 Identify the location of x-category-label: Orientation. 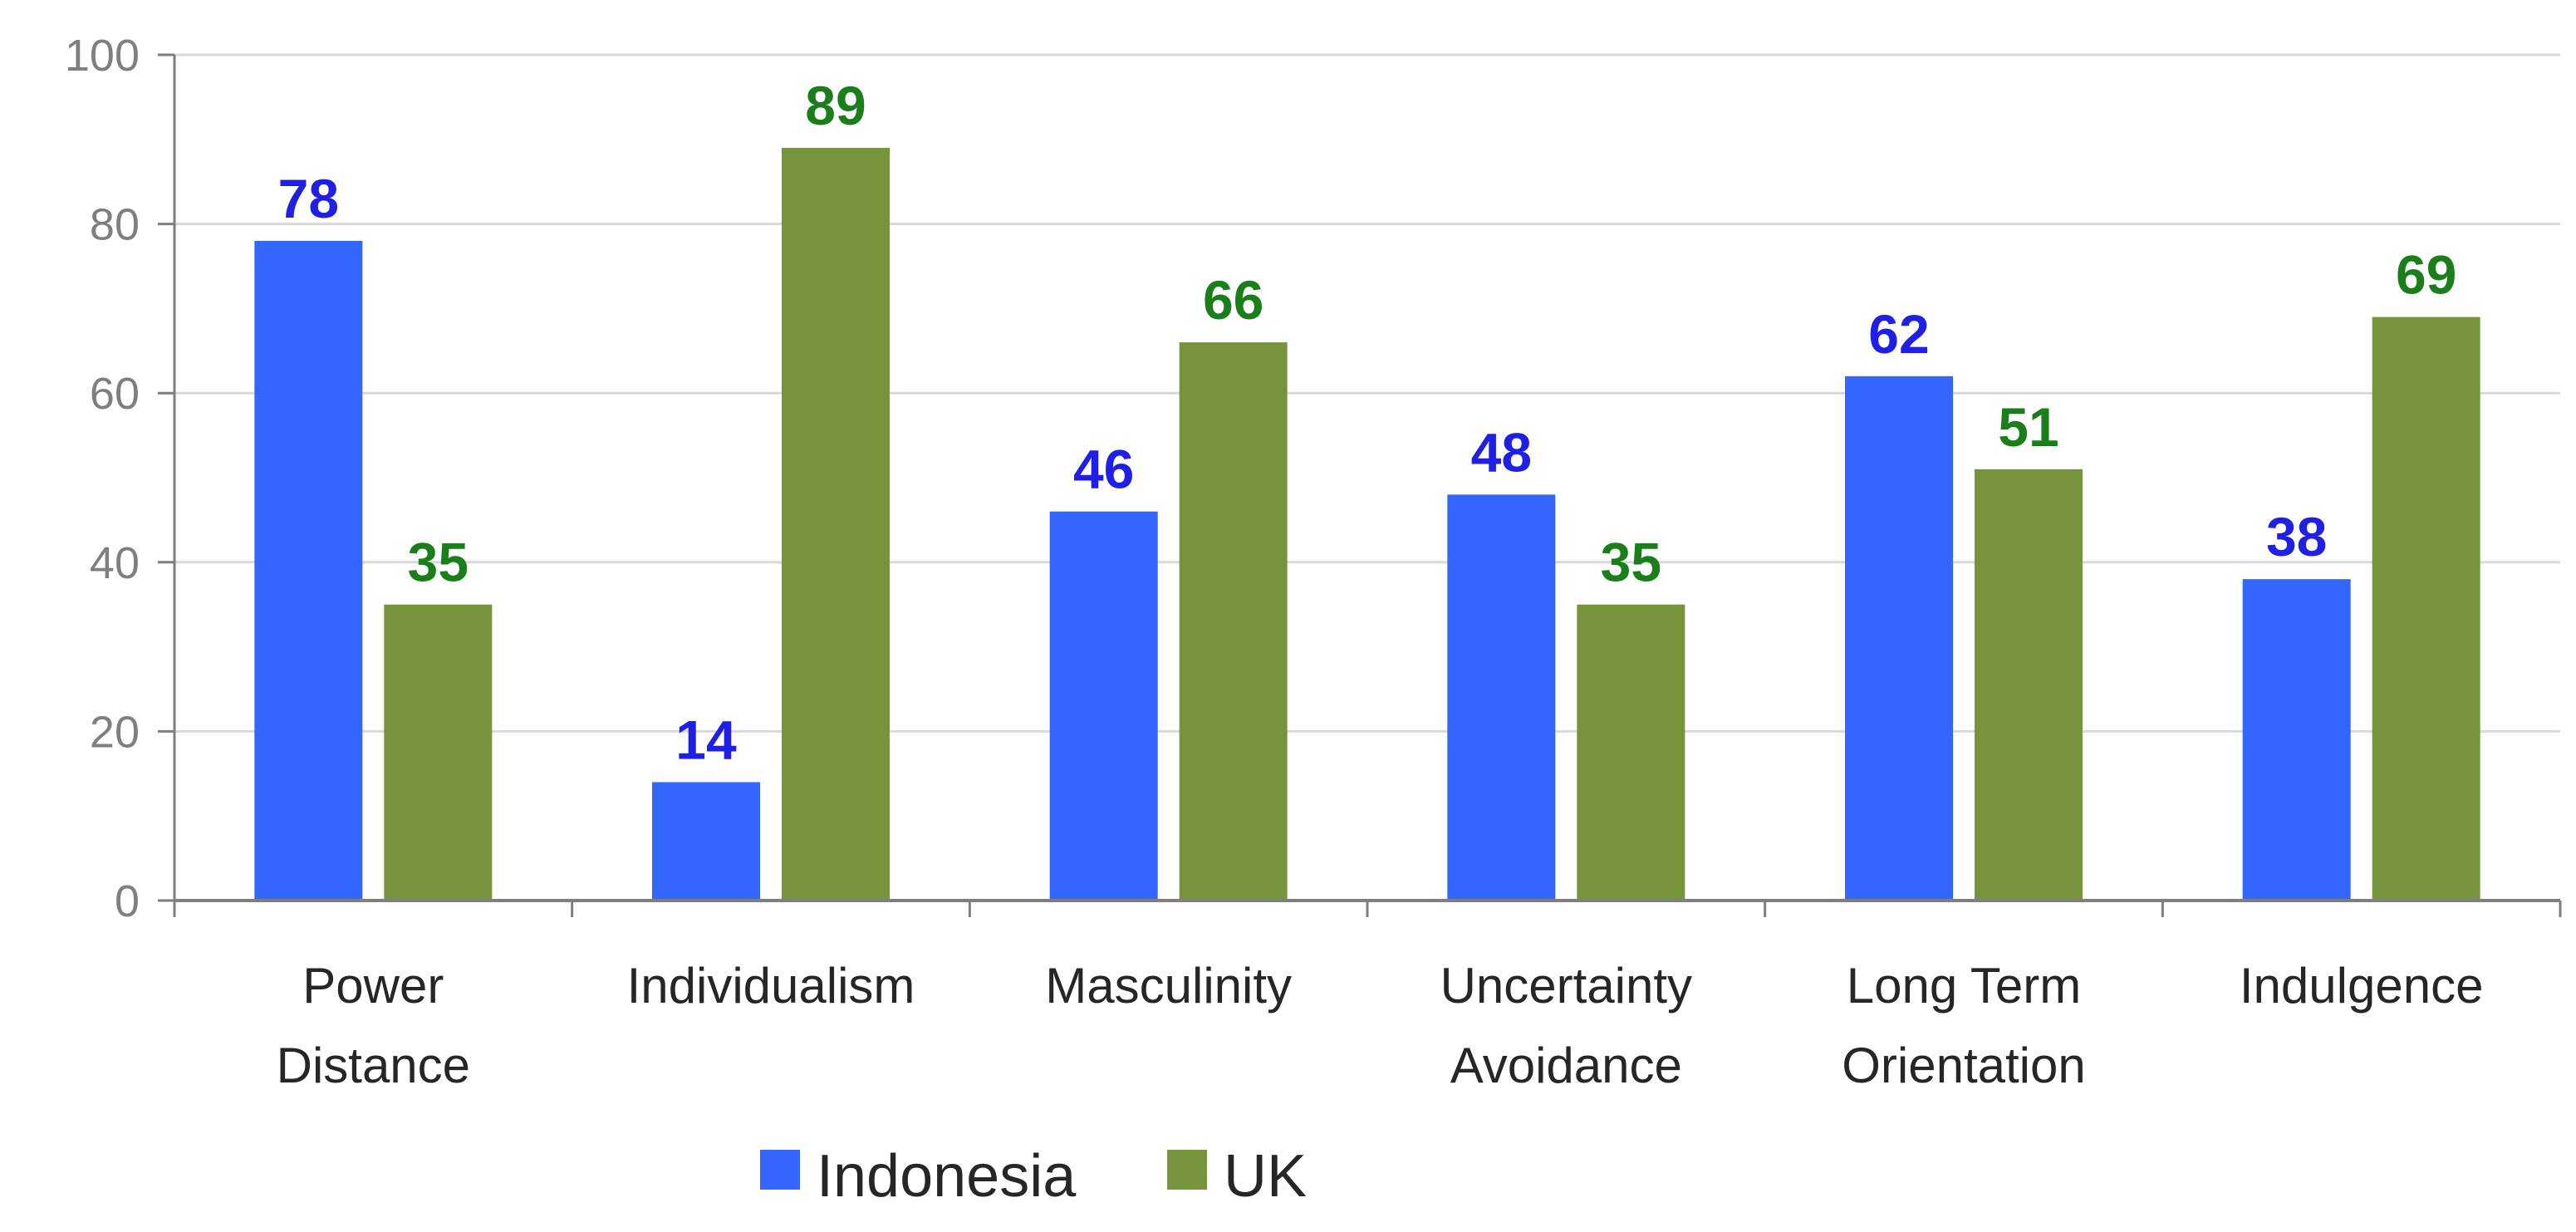
(1964, 1065).